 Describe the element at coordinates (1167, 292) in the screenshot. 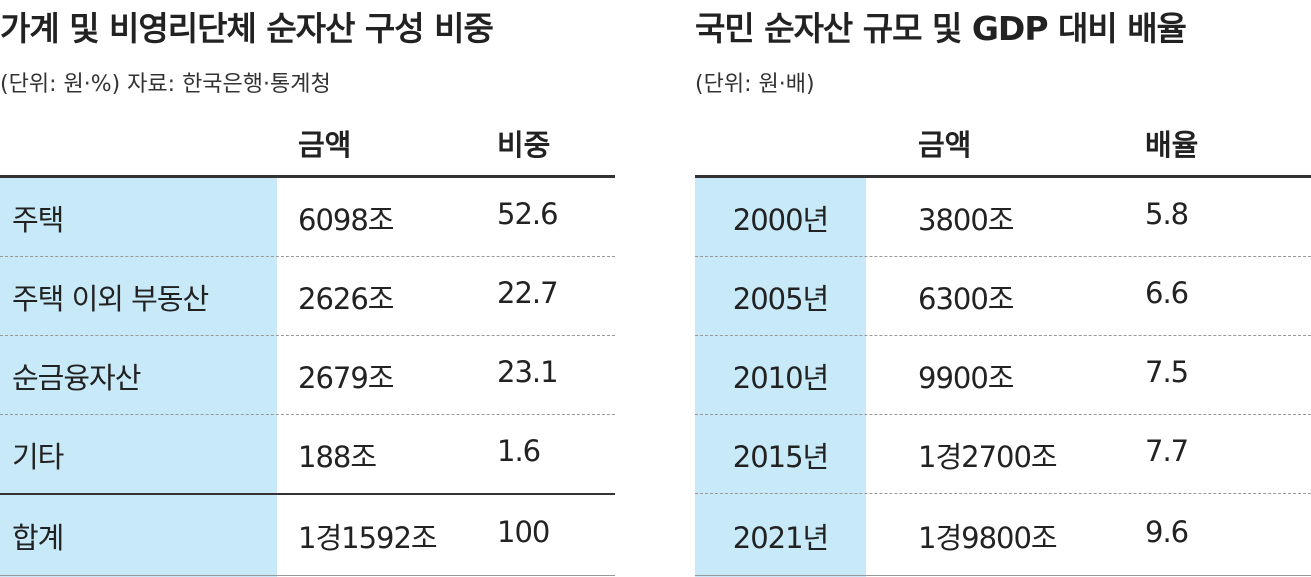

I see `table-cell: 6.6` at that location.